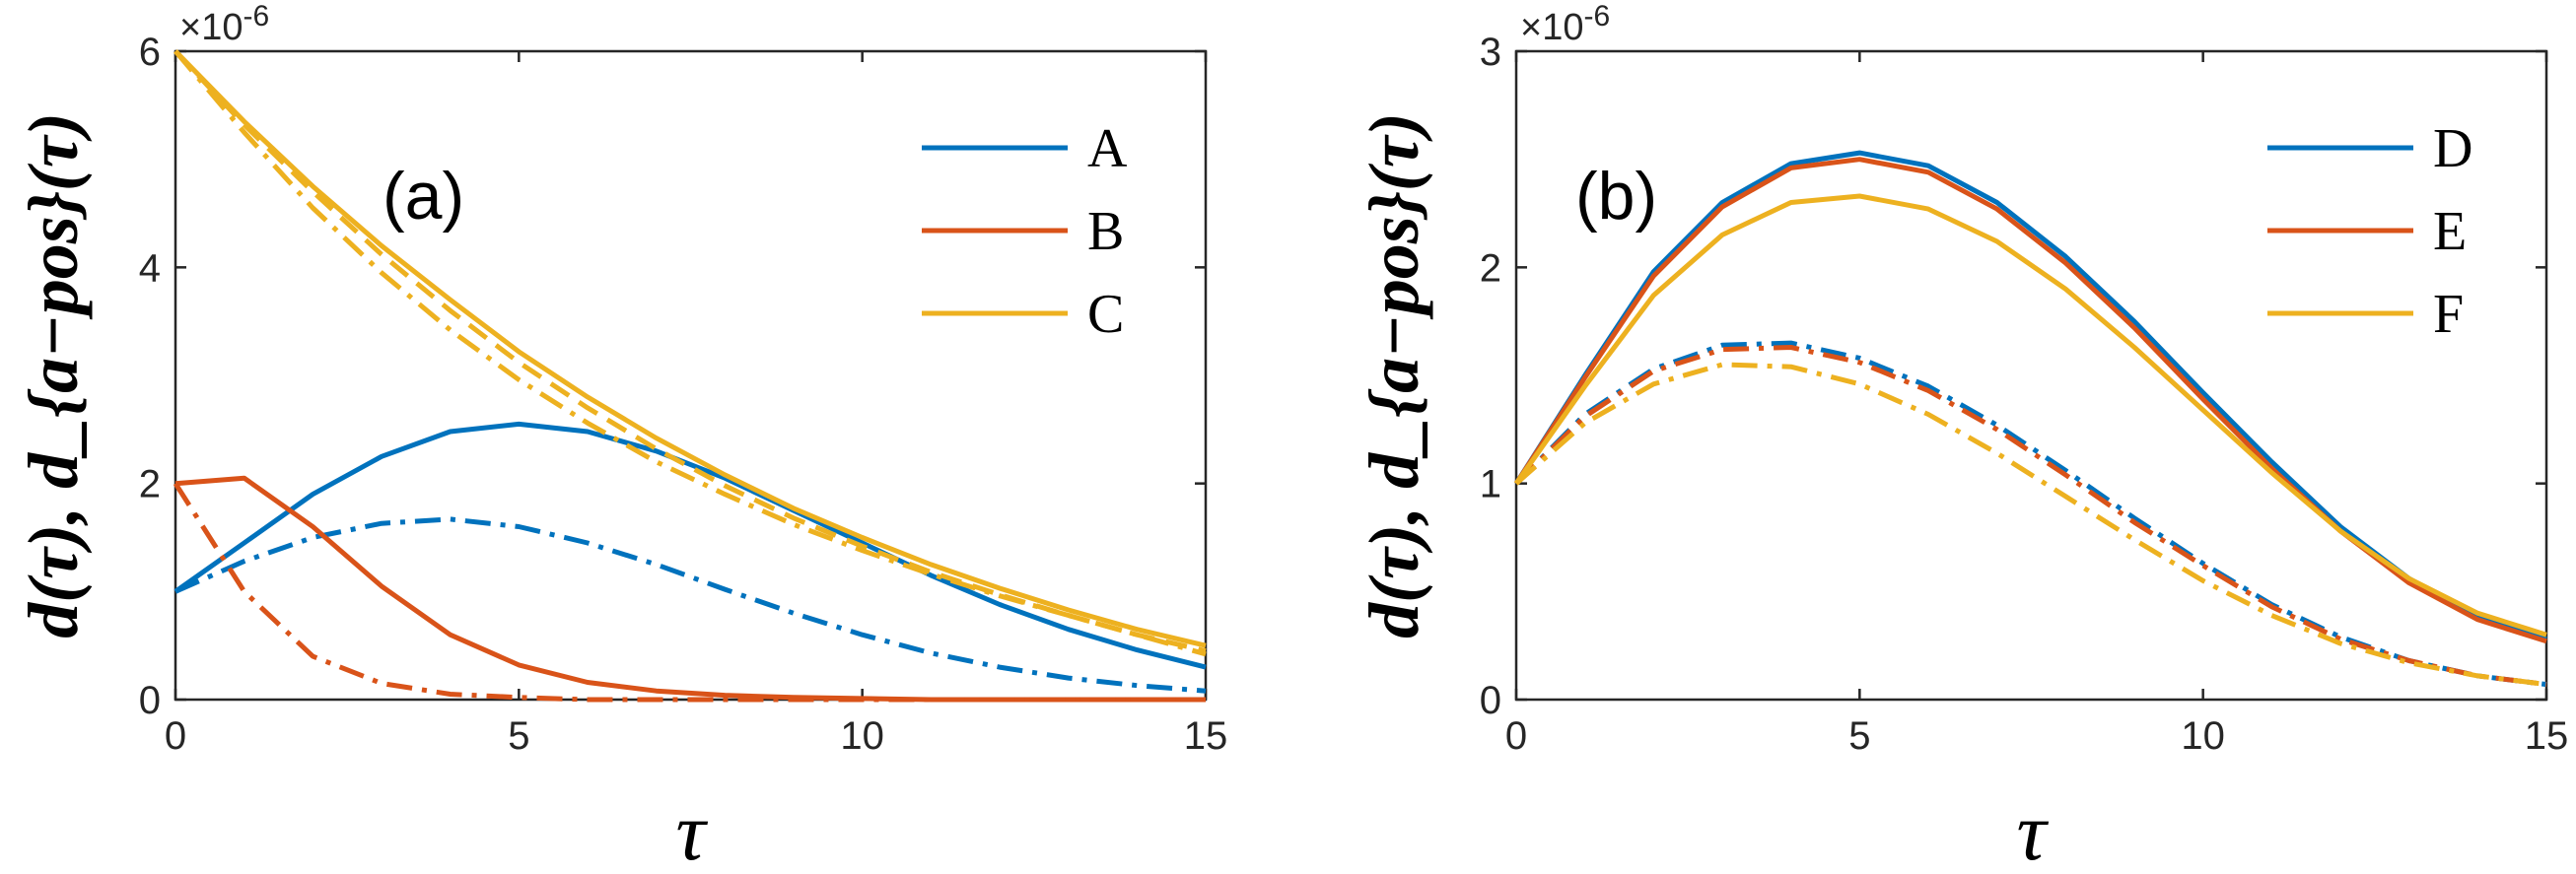 This screenshot has height=874, width=2576. I want to click on panel-a-exponent-label: ×10⁻⁶, so click(224, 24).